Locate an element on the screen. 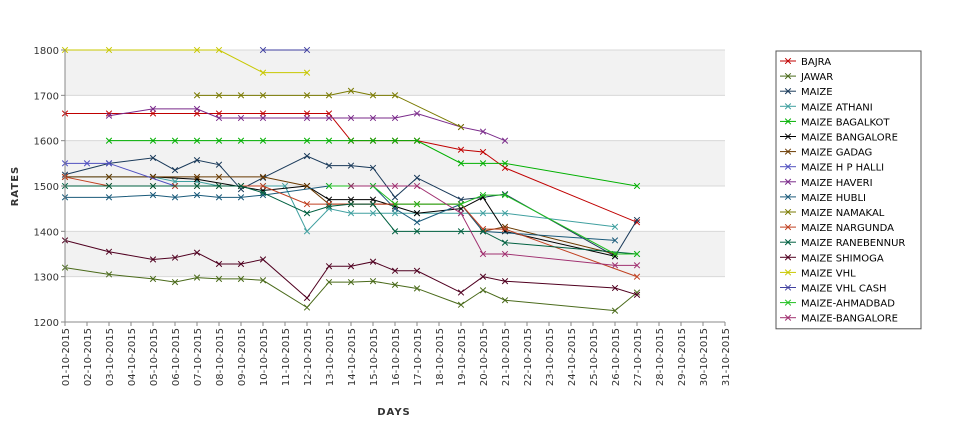 This screenshot has height=429, width=975. y-tick-labels: 1200 1300 1400 1500 1600 1700 1800 is located at coordinates (46, 187).